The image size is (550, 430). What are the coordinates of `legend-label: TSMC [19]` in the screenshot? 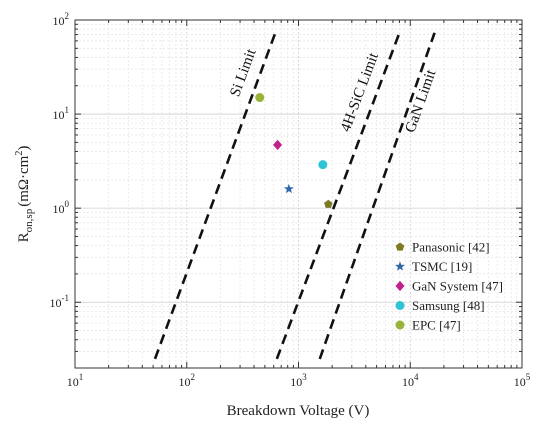 It's located at (442, 266).